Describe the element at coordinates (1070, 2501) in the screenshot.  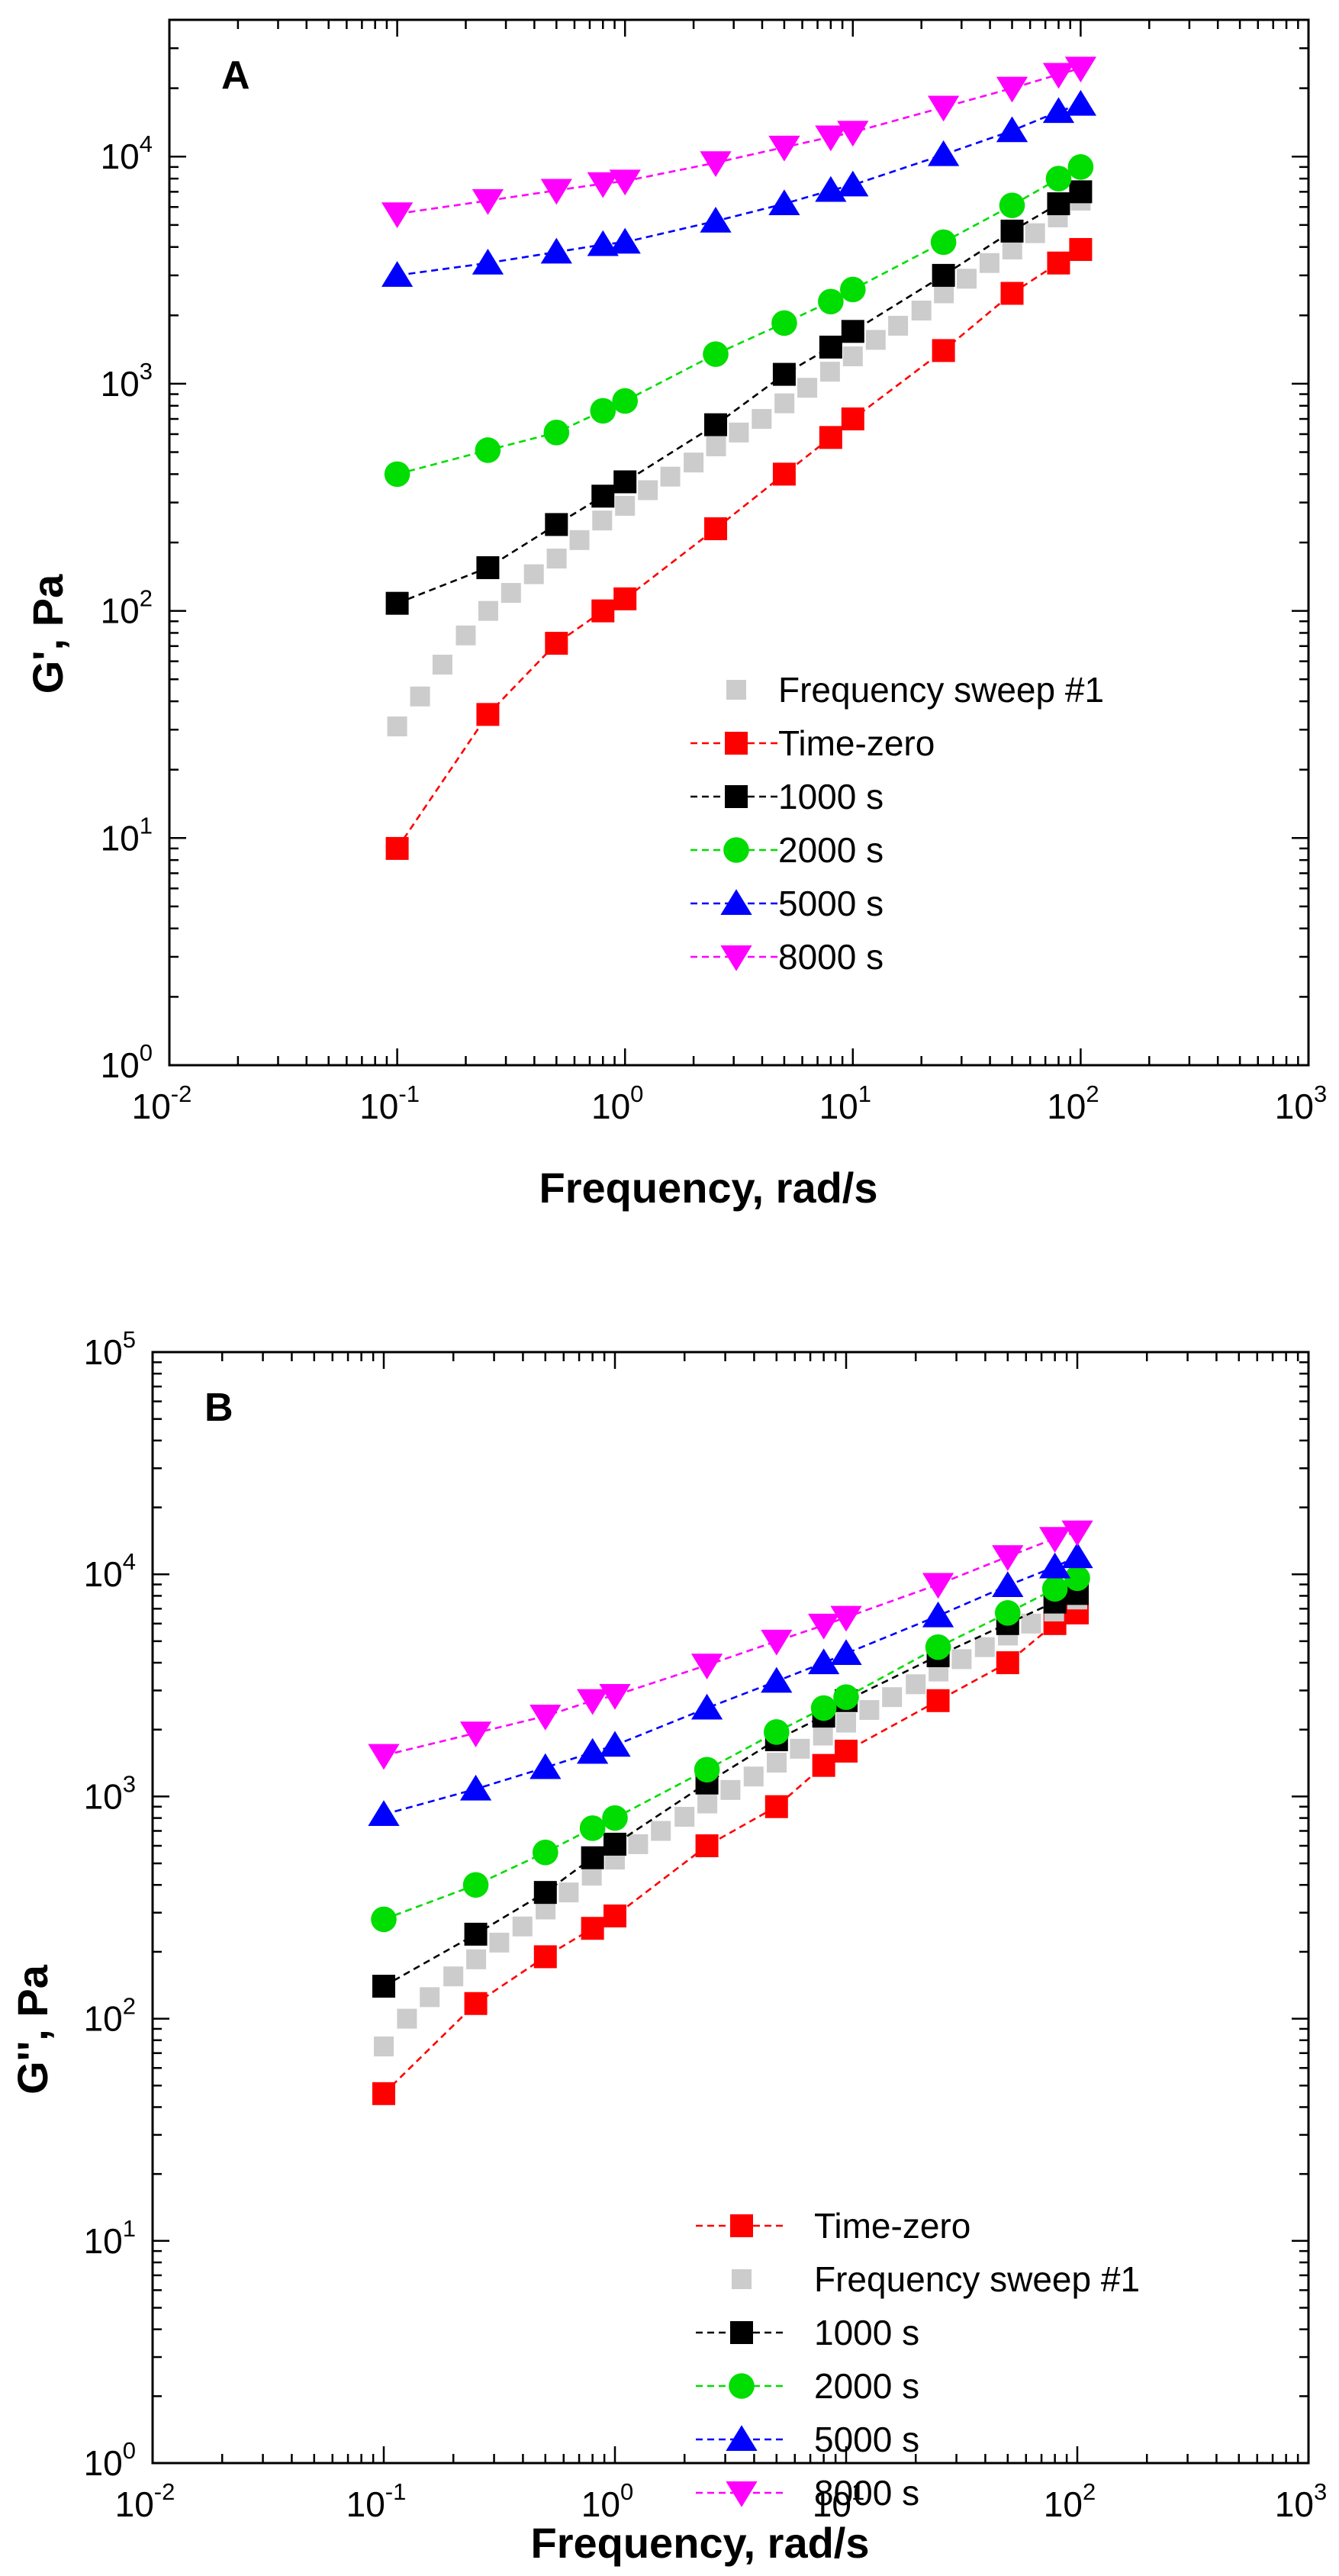
I see `x-tick-label: 10²` at that location.